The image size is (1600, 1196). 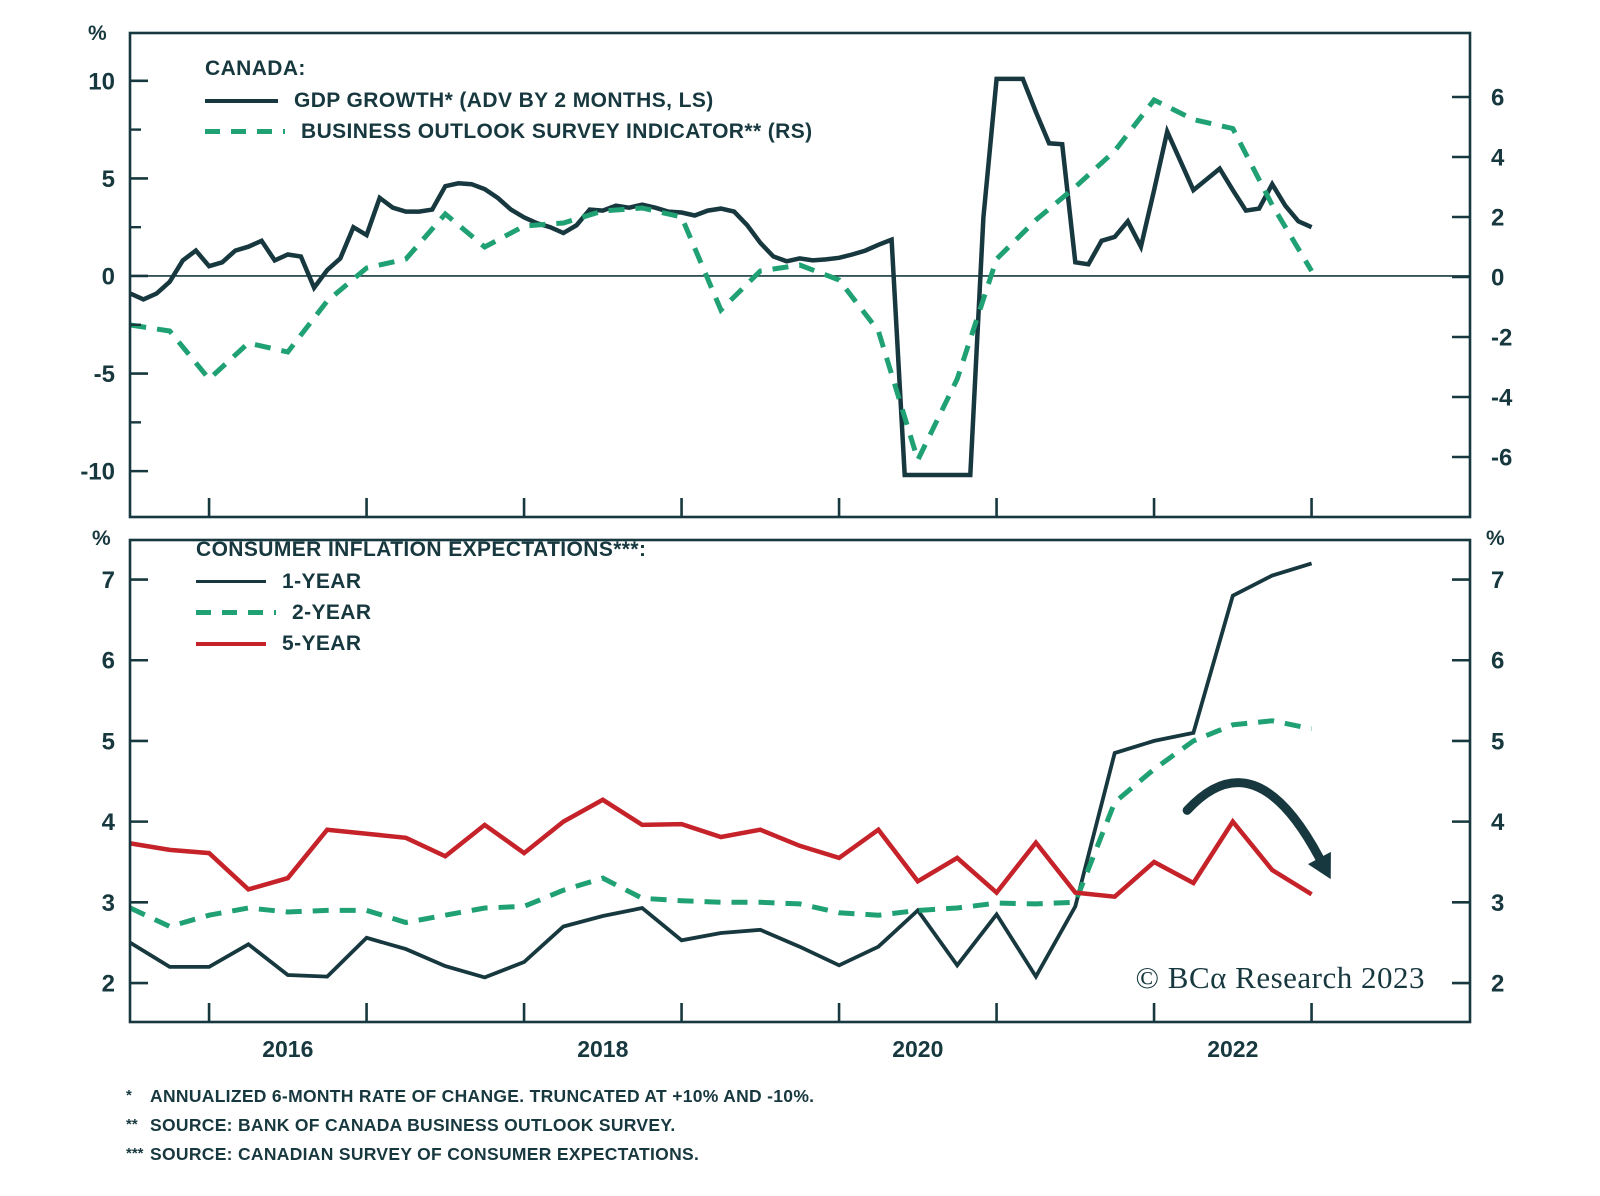 I want to click on legend-row-1-year: 1-YEAR, so click(x=421, y=581).